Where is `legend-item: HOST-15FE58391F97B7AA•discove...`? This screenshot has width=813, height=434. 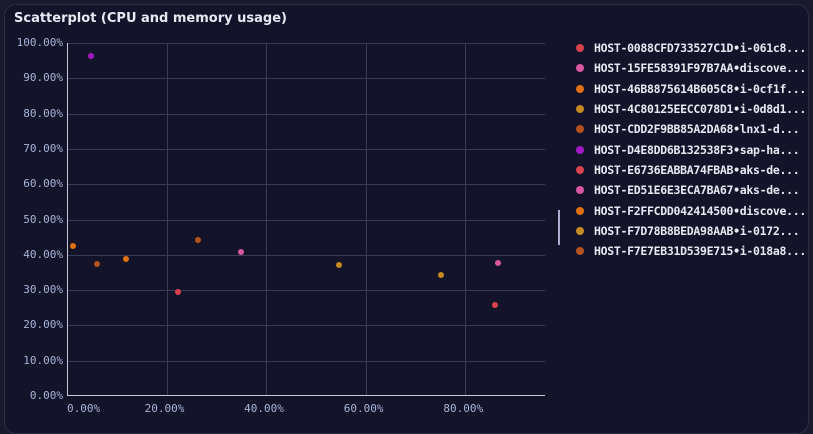 legend-item: HOST-15FE58391F97B7AA•discove... is located at coordinates (691, 68).